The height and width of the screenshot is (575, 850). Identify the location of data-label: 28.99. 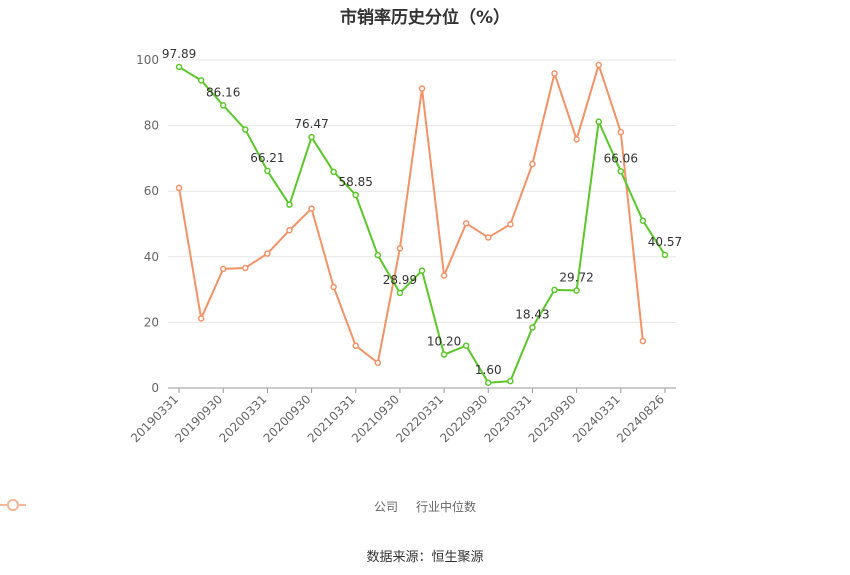
(400, 280).